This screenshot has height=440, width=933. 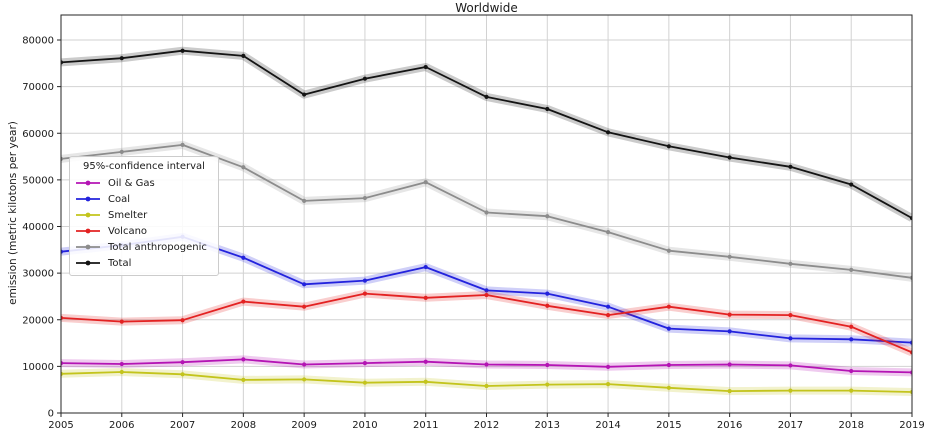 What do you see at coordinates (88, 199) in the screenshot?
I see `legend-swatch-coal` at bounding box center [88, 199].